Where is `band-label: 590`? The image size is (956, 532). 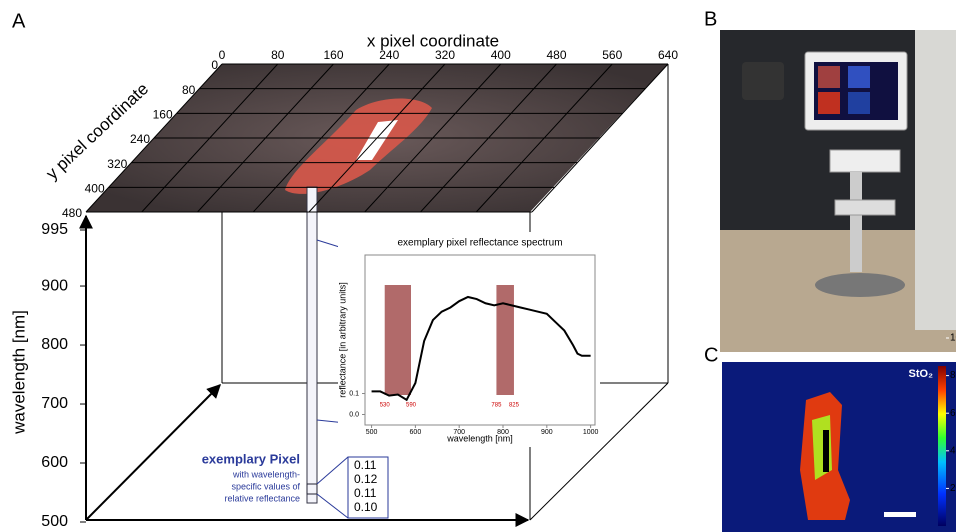 band-label: 590 is located at coordinates (411, 406).